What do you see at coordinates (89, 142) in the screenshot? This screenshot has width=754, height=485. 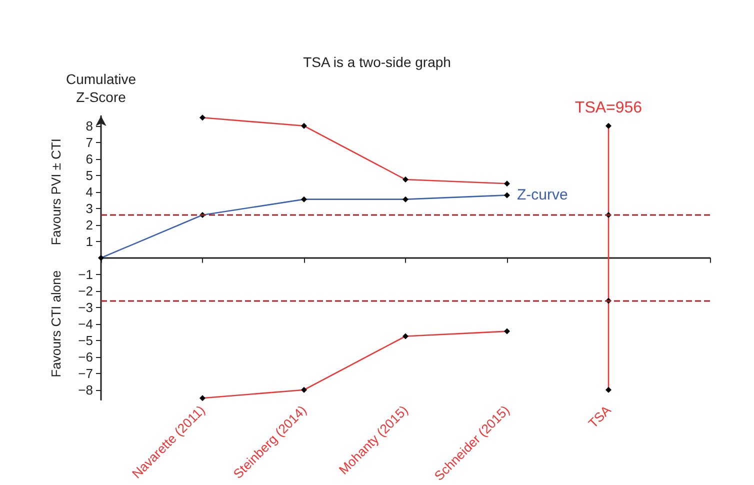 I see `y-tick-label: 7` at bounding box center [89, 142].